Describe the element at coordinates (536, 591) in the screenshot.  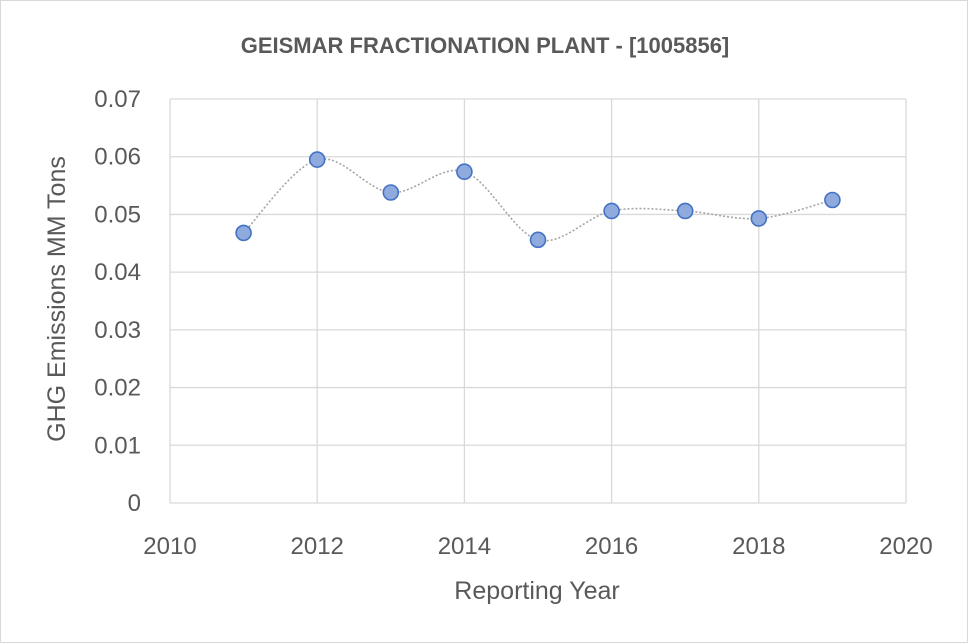
I see `x-axis-label: Reporting Year` at that location.